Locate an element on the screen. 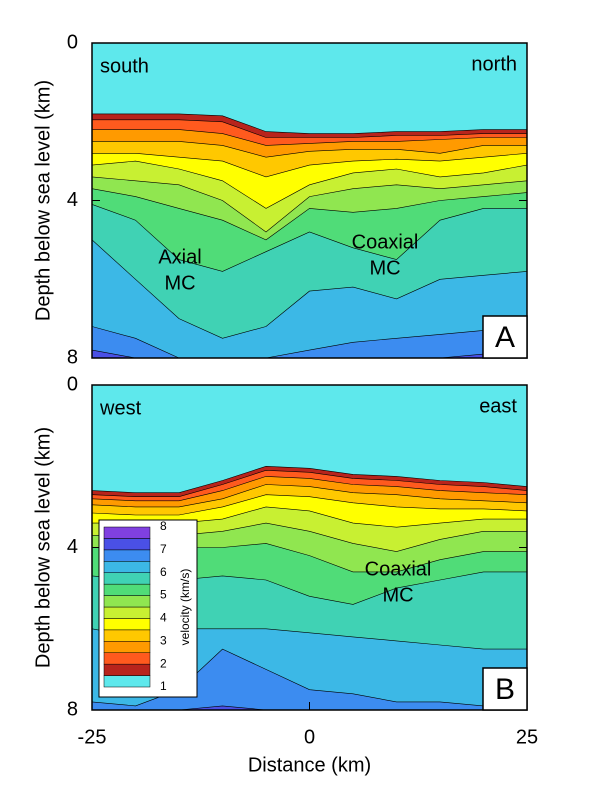  x-tick-label: 0 is located at coordinates (309, 737).